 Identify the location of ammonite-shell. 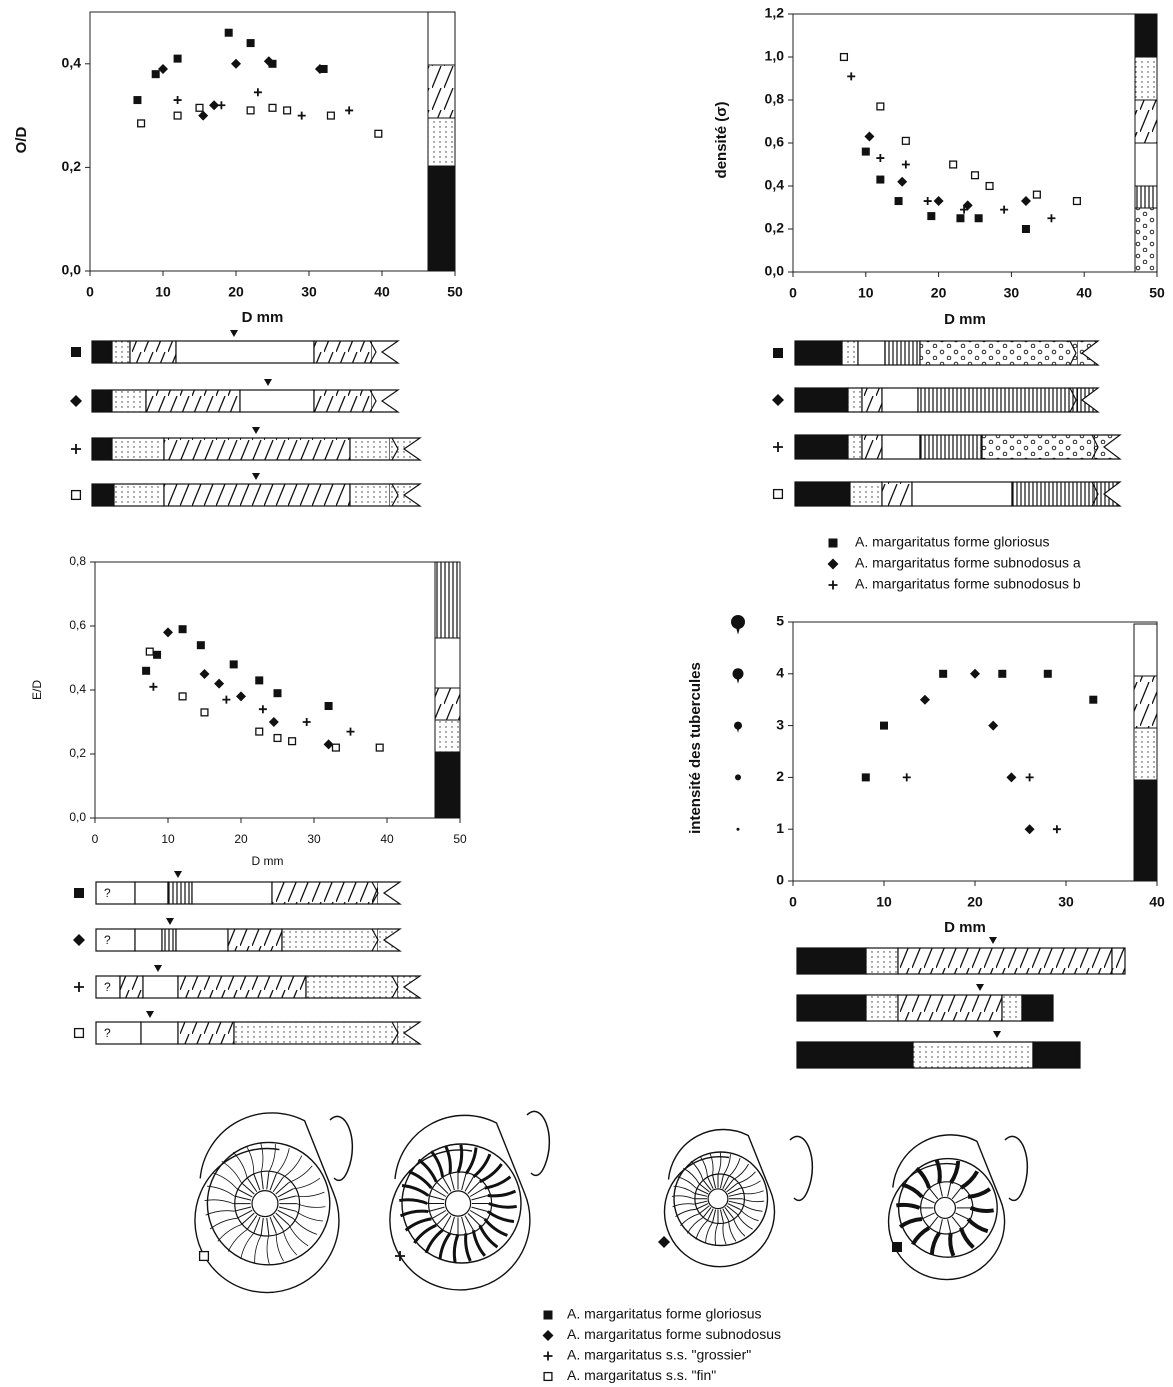
(946, 1207).